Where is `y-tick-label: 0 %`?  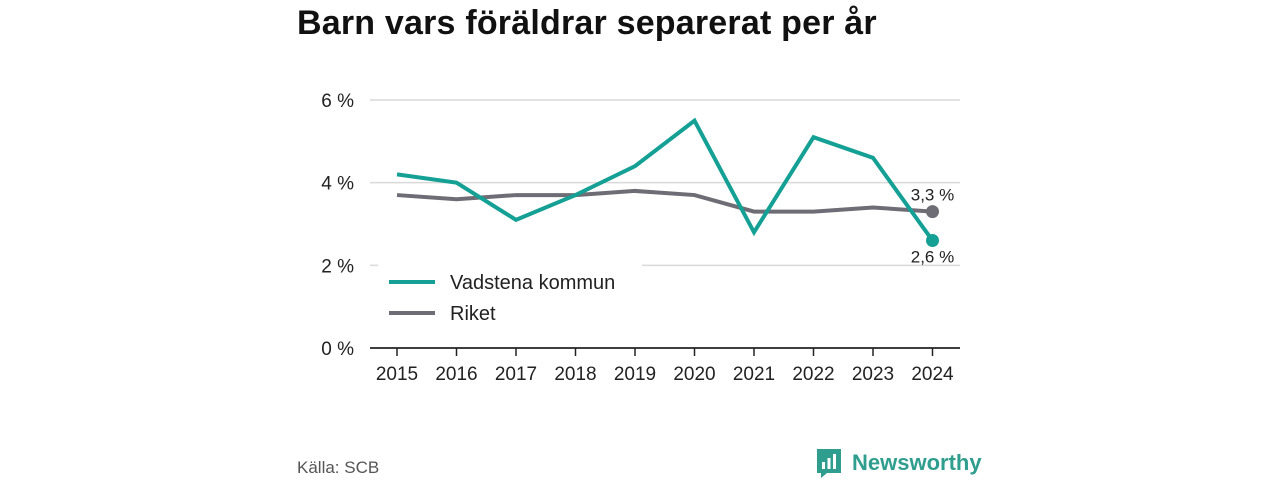 y-tick-label: 0 % is located at coordinates (337, 349).